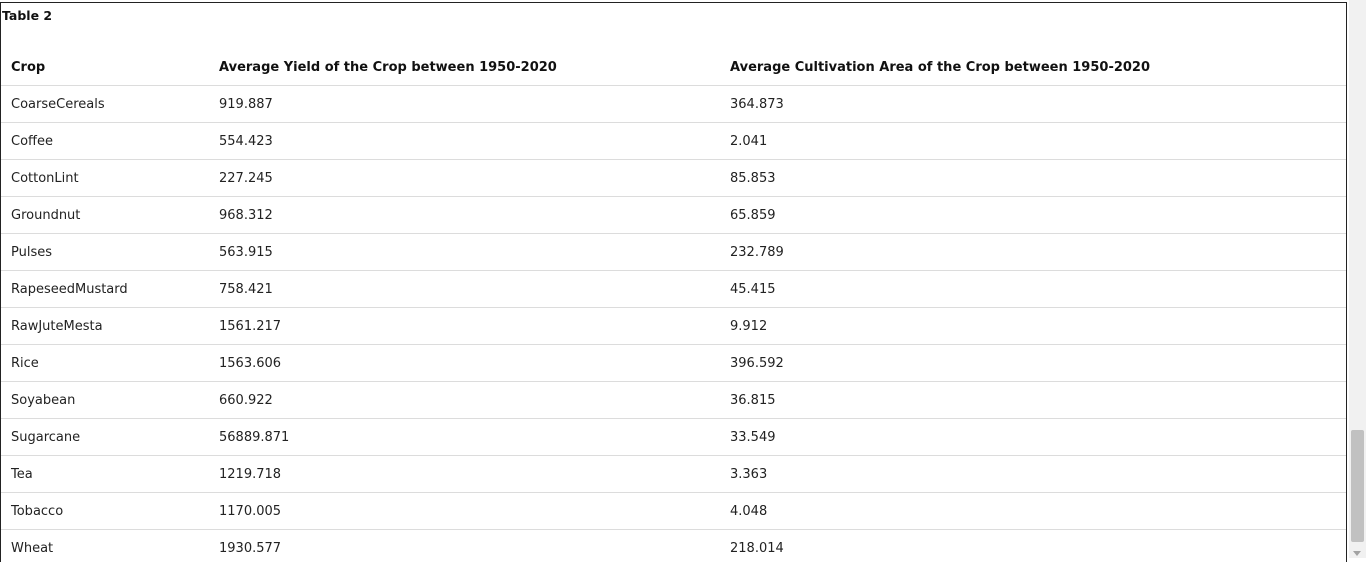  I want to click on table-row: Sugarcane 56889.871 33.549, so click(674, 437).